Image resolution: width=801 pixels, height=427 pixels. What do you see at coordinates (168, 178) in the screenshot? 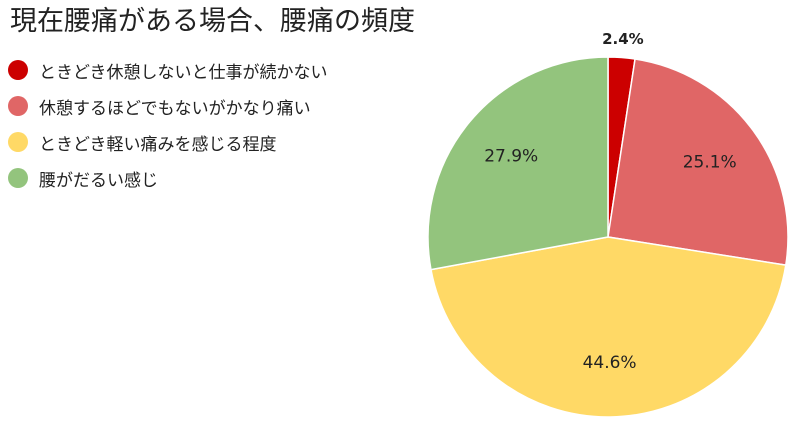
I see `legend-item: 腰がだるい感じ` at bounding box center [168, 178].